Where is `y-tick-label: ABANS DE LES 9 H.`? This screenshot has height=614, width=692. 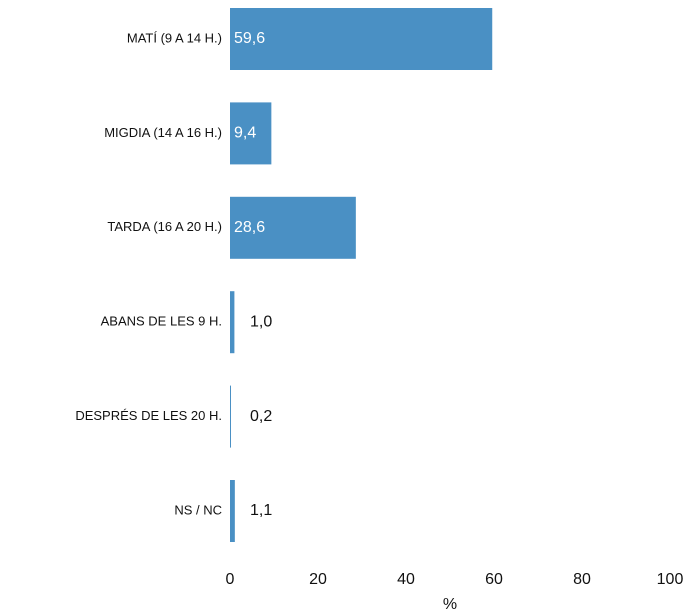
y-tick-label: ABANS DE LES 9 H. is located at coordinates (161, 321).